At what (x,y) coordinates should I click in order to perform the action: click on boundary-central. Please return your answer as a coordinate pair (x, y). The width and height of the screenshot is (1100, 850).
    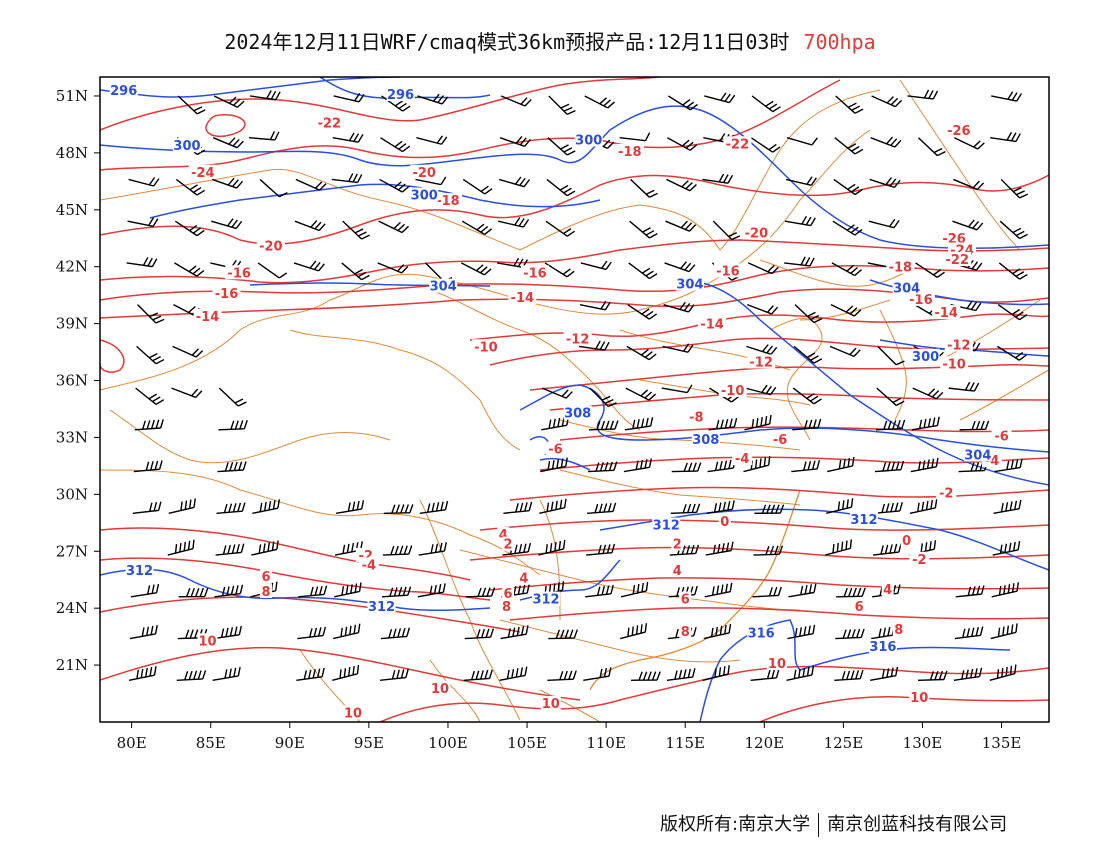
    Looking at the image, I should click on (680, 462).